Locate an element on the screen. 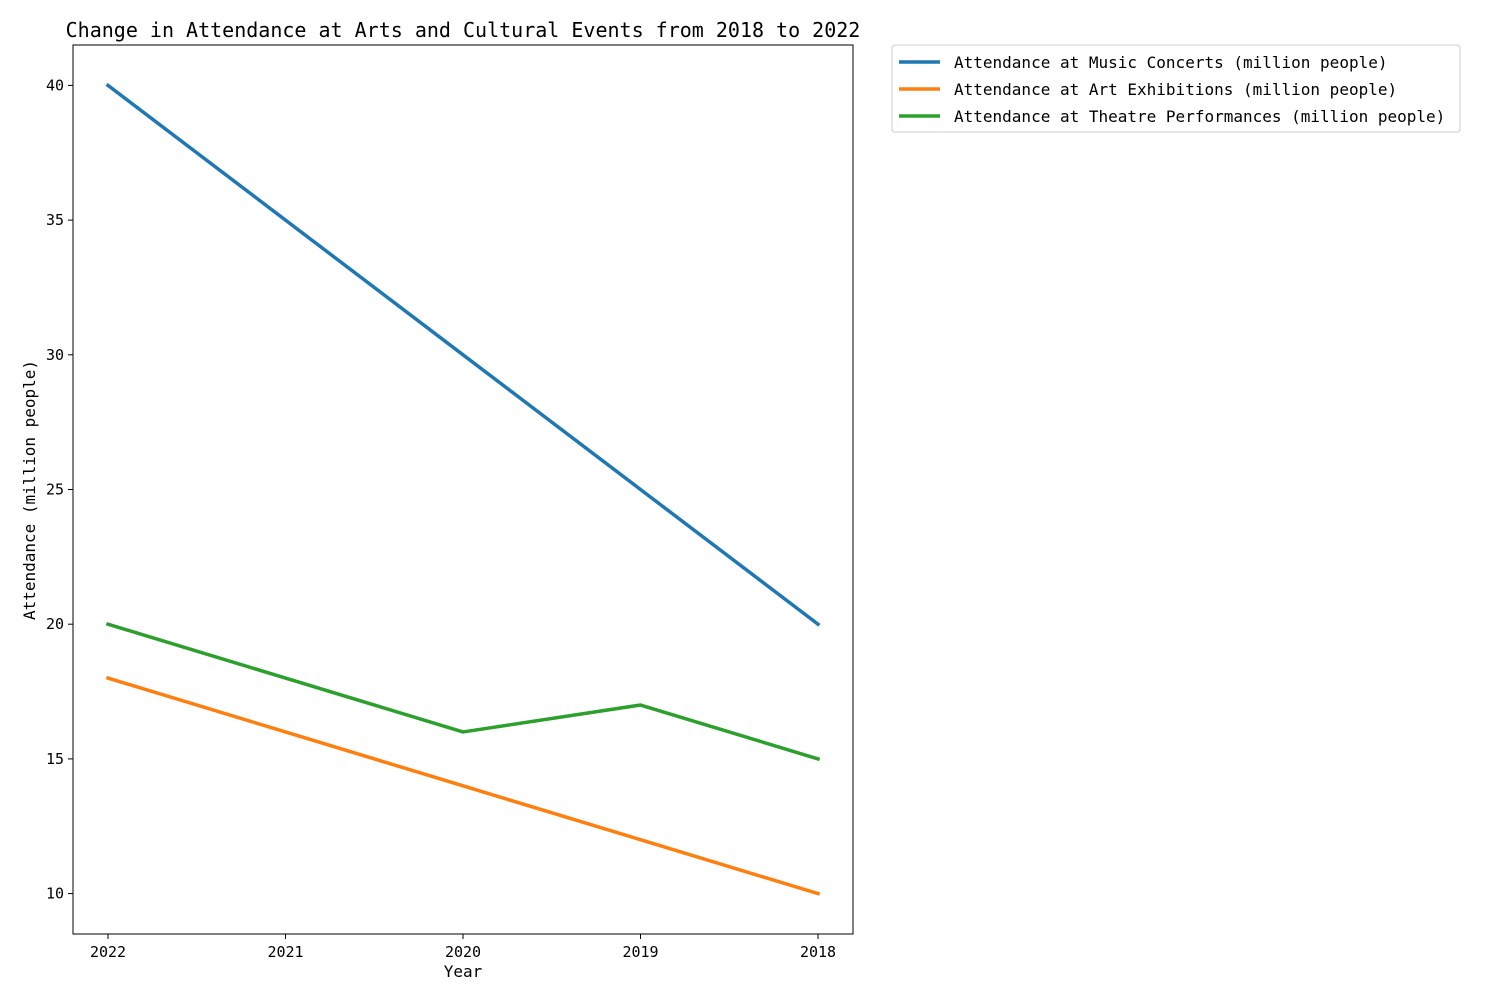  y-axis: 10 15 20 25 30 35 40 is located at coordinates (59, 489).